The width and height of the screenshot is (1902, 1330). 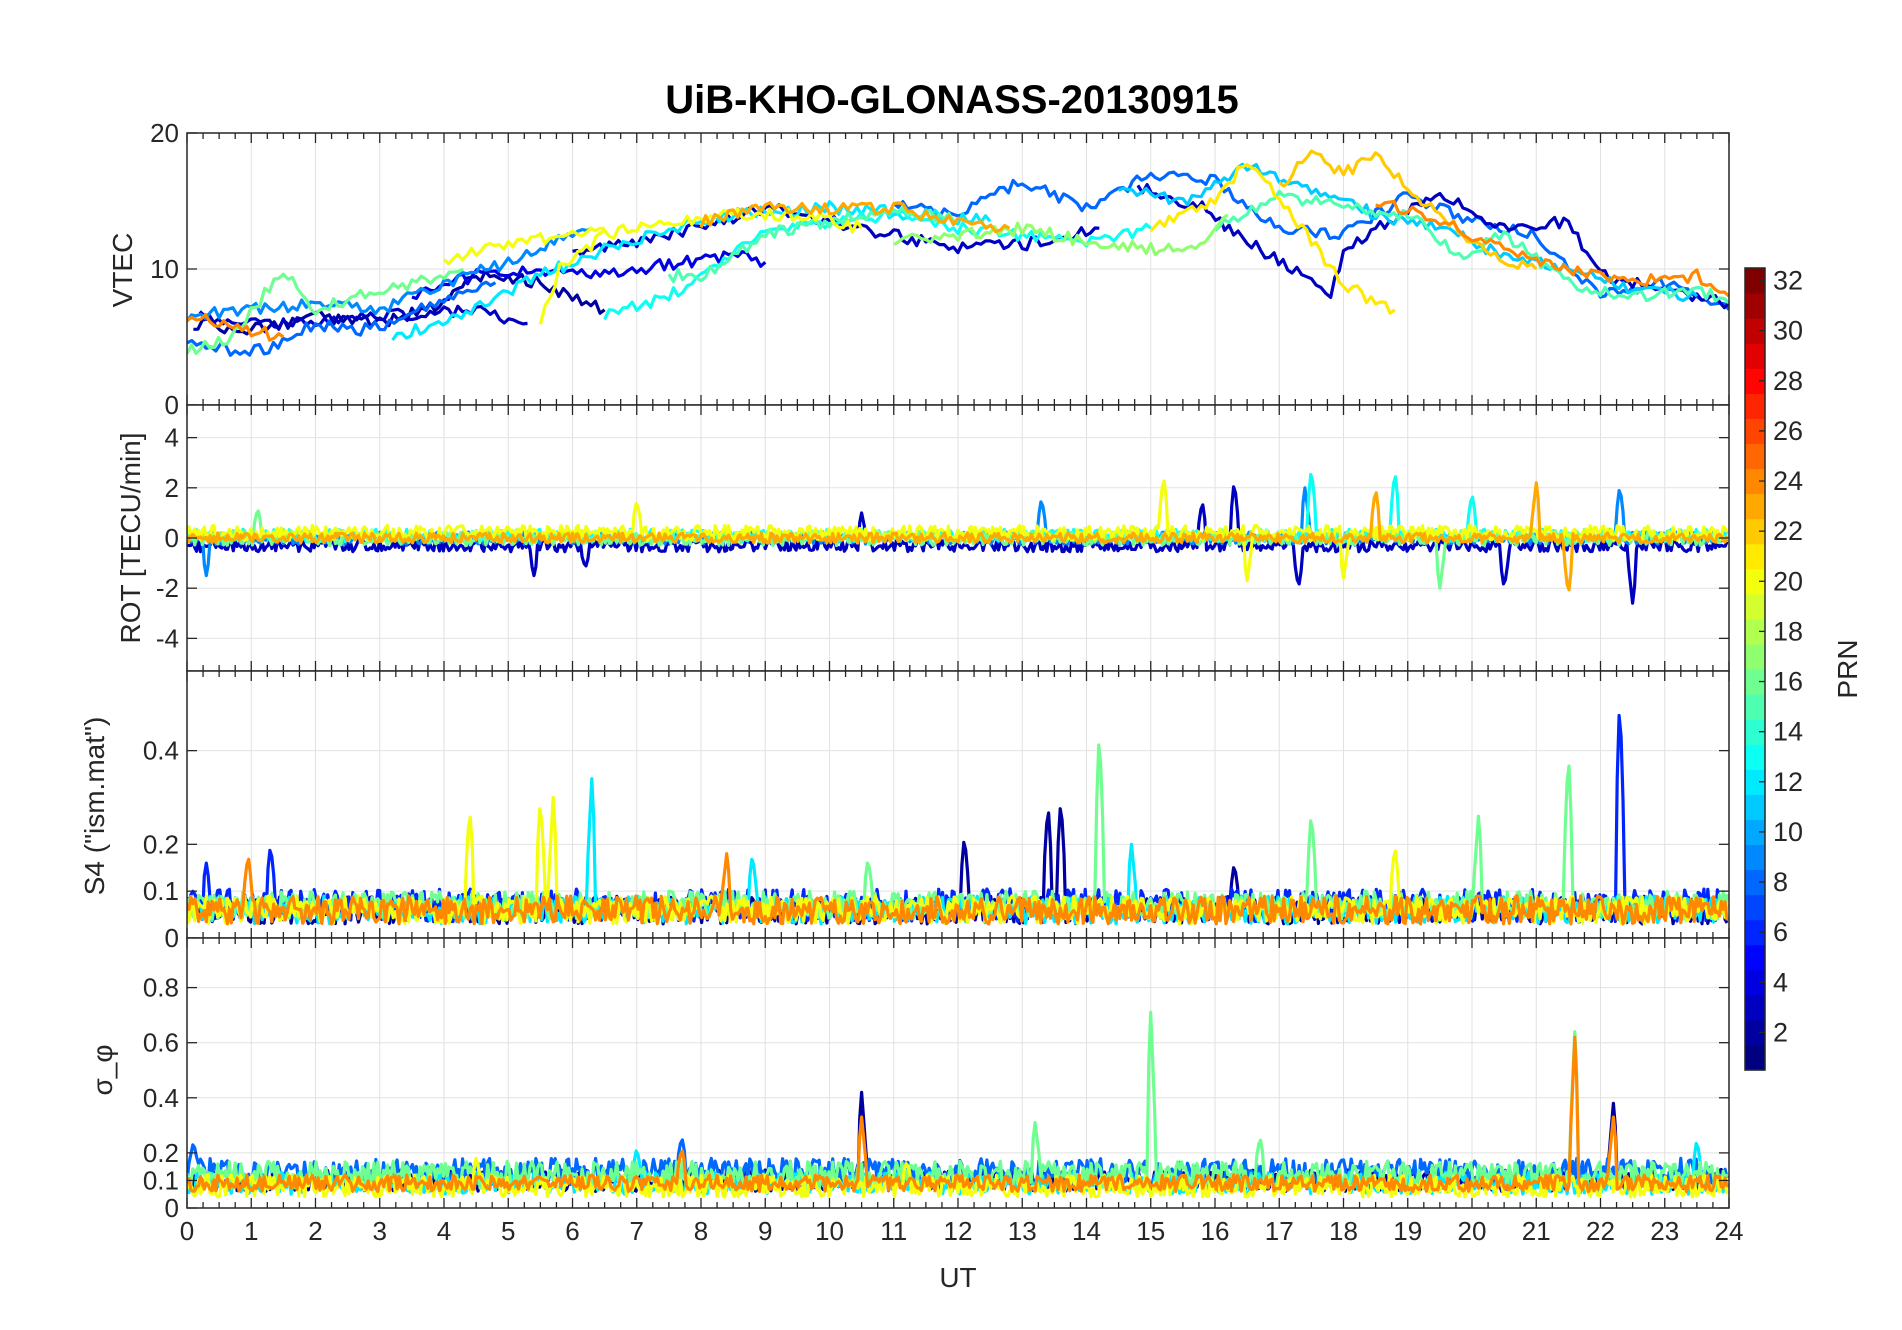 What do you see at coordinates (1343, 1231) in the screenshot?
I see `x-tick-label: 18` at bounding box center [1343, 1231].